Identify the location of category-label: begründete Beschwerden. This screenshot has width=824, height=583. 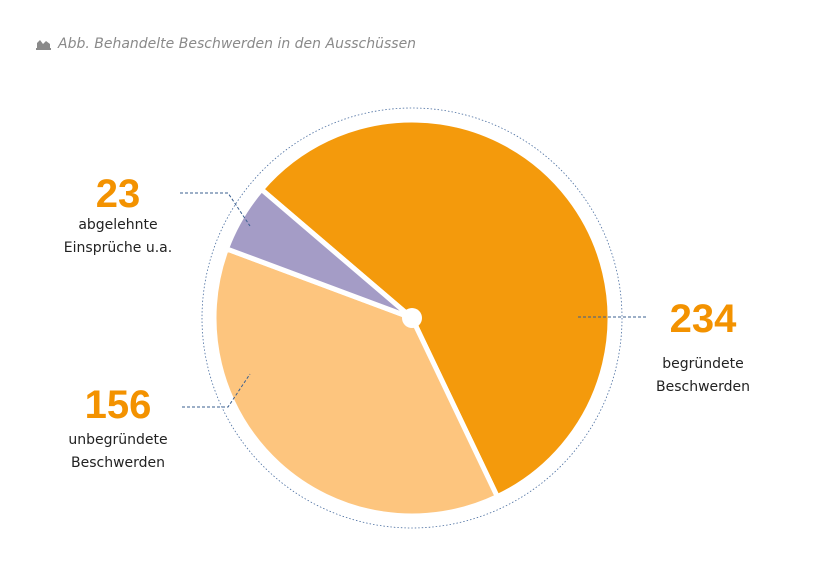
(703, 375).